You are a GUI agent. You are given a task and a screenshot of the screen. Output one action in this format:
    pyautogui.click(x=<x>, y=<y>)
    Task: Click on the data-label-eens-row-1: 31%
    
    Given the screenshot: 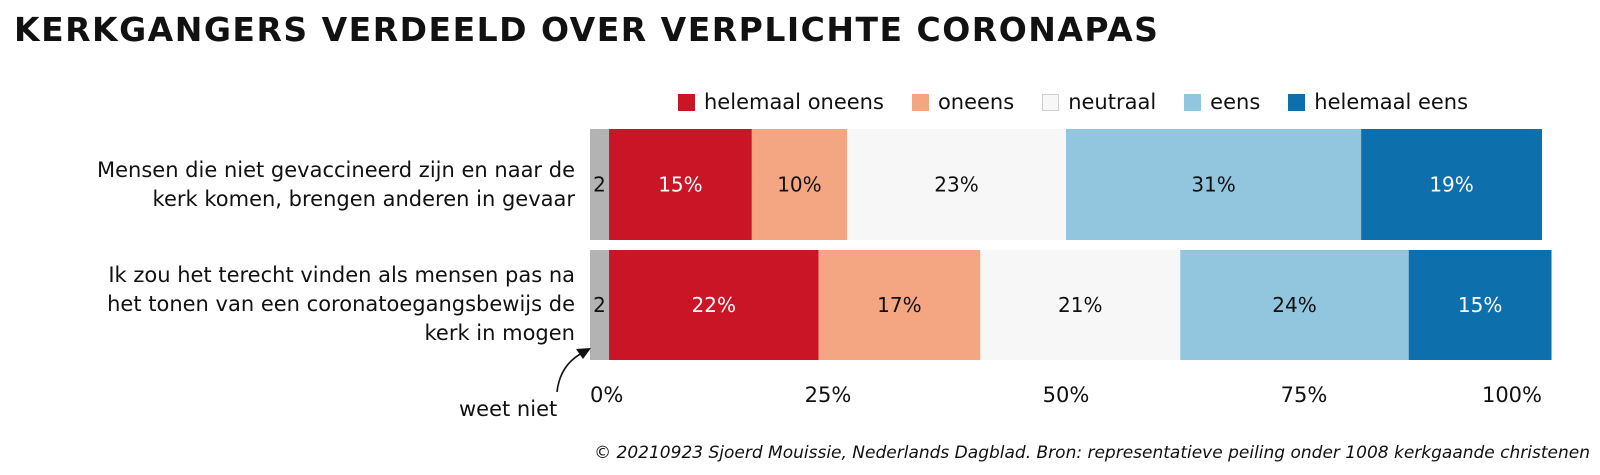 What is the action you would take?
    pyautogui.click(x=1213, y=185)
    